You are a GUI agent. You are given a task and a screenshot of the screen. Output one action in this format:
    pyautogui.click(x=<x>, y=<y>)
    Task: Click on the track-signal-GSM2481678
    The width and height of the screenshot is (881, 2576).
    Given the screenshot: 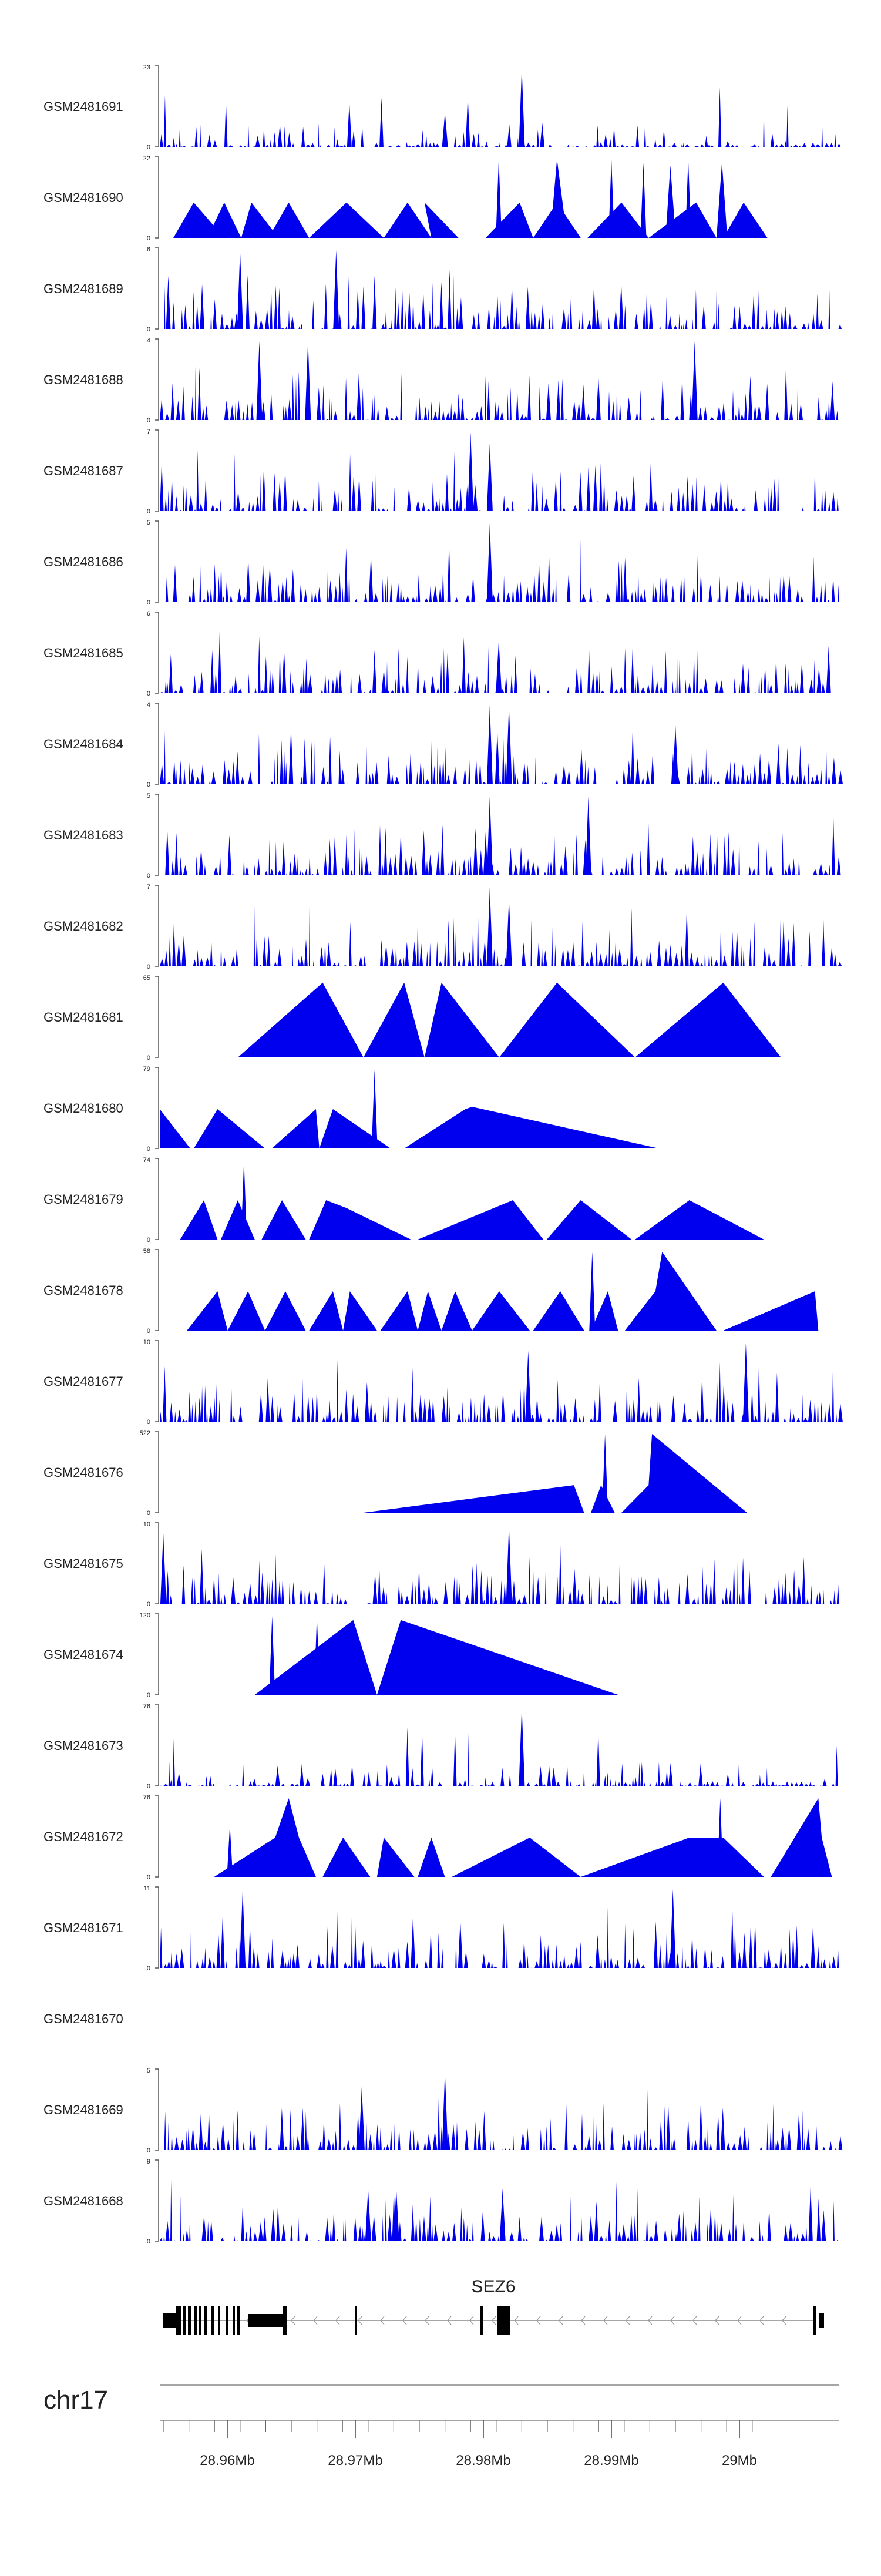 What is the action you would take?
    pyautogui.click(x=503, y=1291)
    